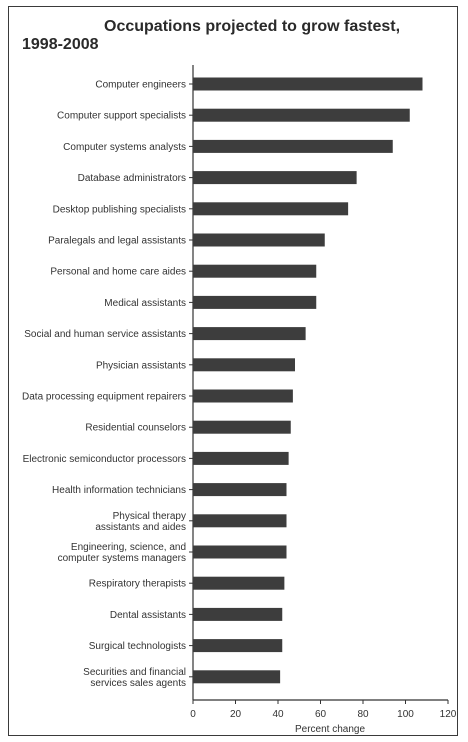 The height and width of the screenshot is (742, 468). What do you see at coordinates (119, 490) in the screenshot?
I see `category-label: Health information technicians` at bounding box center [119, 490].